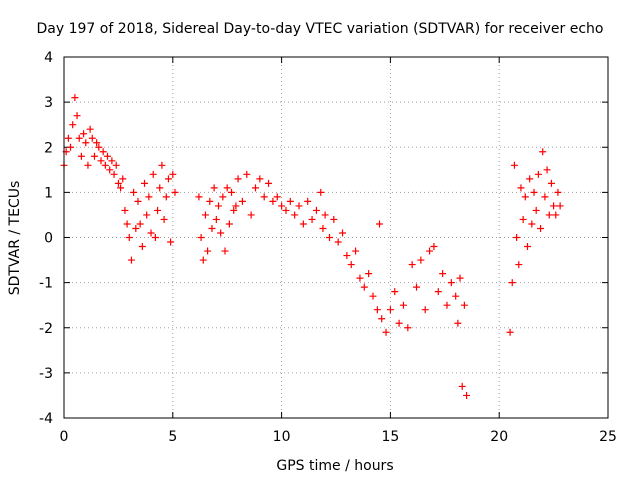 The height and width of the screenshot is (480, 640). Describe the element at coordinates (172, 437) in the screenshot. I see `x-tick-label: 5` at that location.